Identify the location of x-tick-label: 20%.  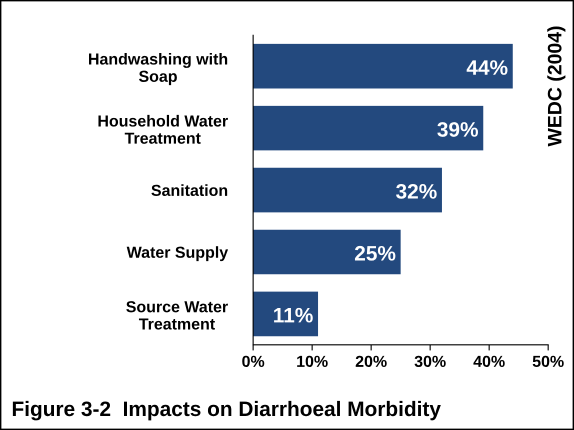
(371, 362).